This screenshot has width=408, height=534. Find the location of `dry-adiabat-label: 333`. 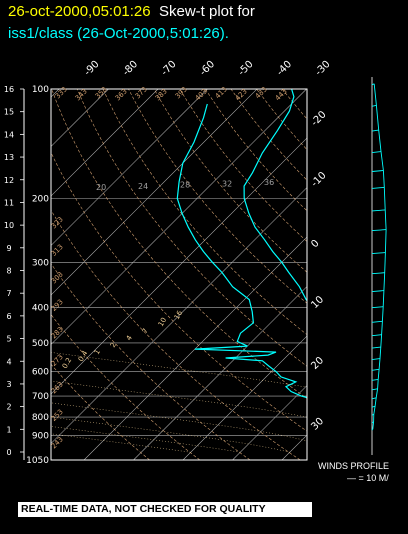

dry-adiabat-label: 333 is located at coordinates (61, 92).